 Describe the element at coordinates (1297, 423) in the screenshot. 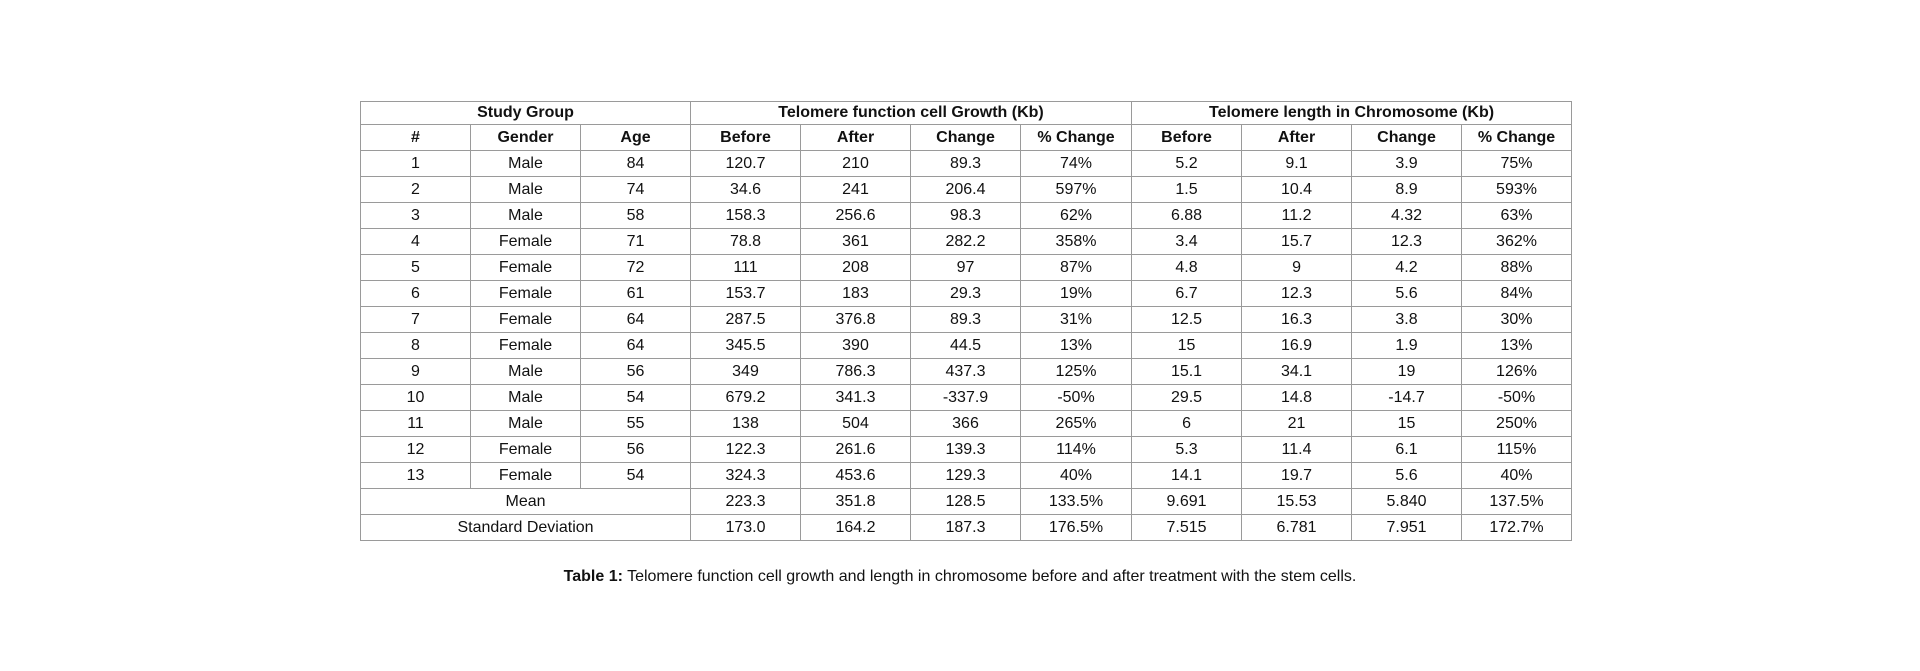

I see `table-cell: 21` at that location.